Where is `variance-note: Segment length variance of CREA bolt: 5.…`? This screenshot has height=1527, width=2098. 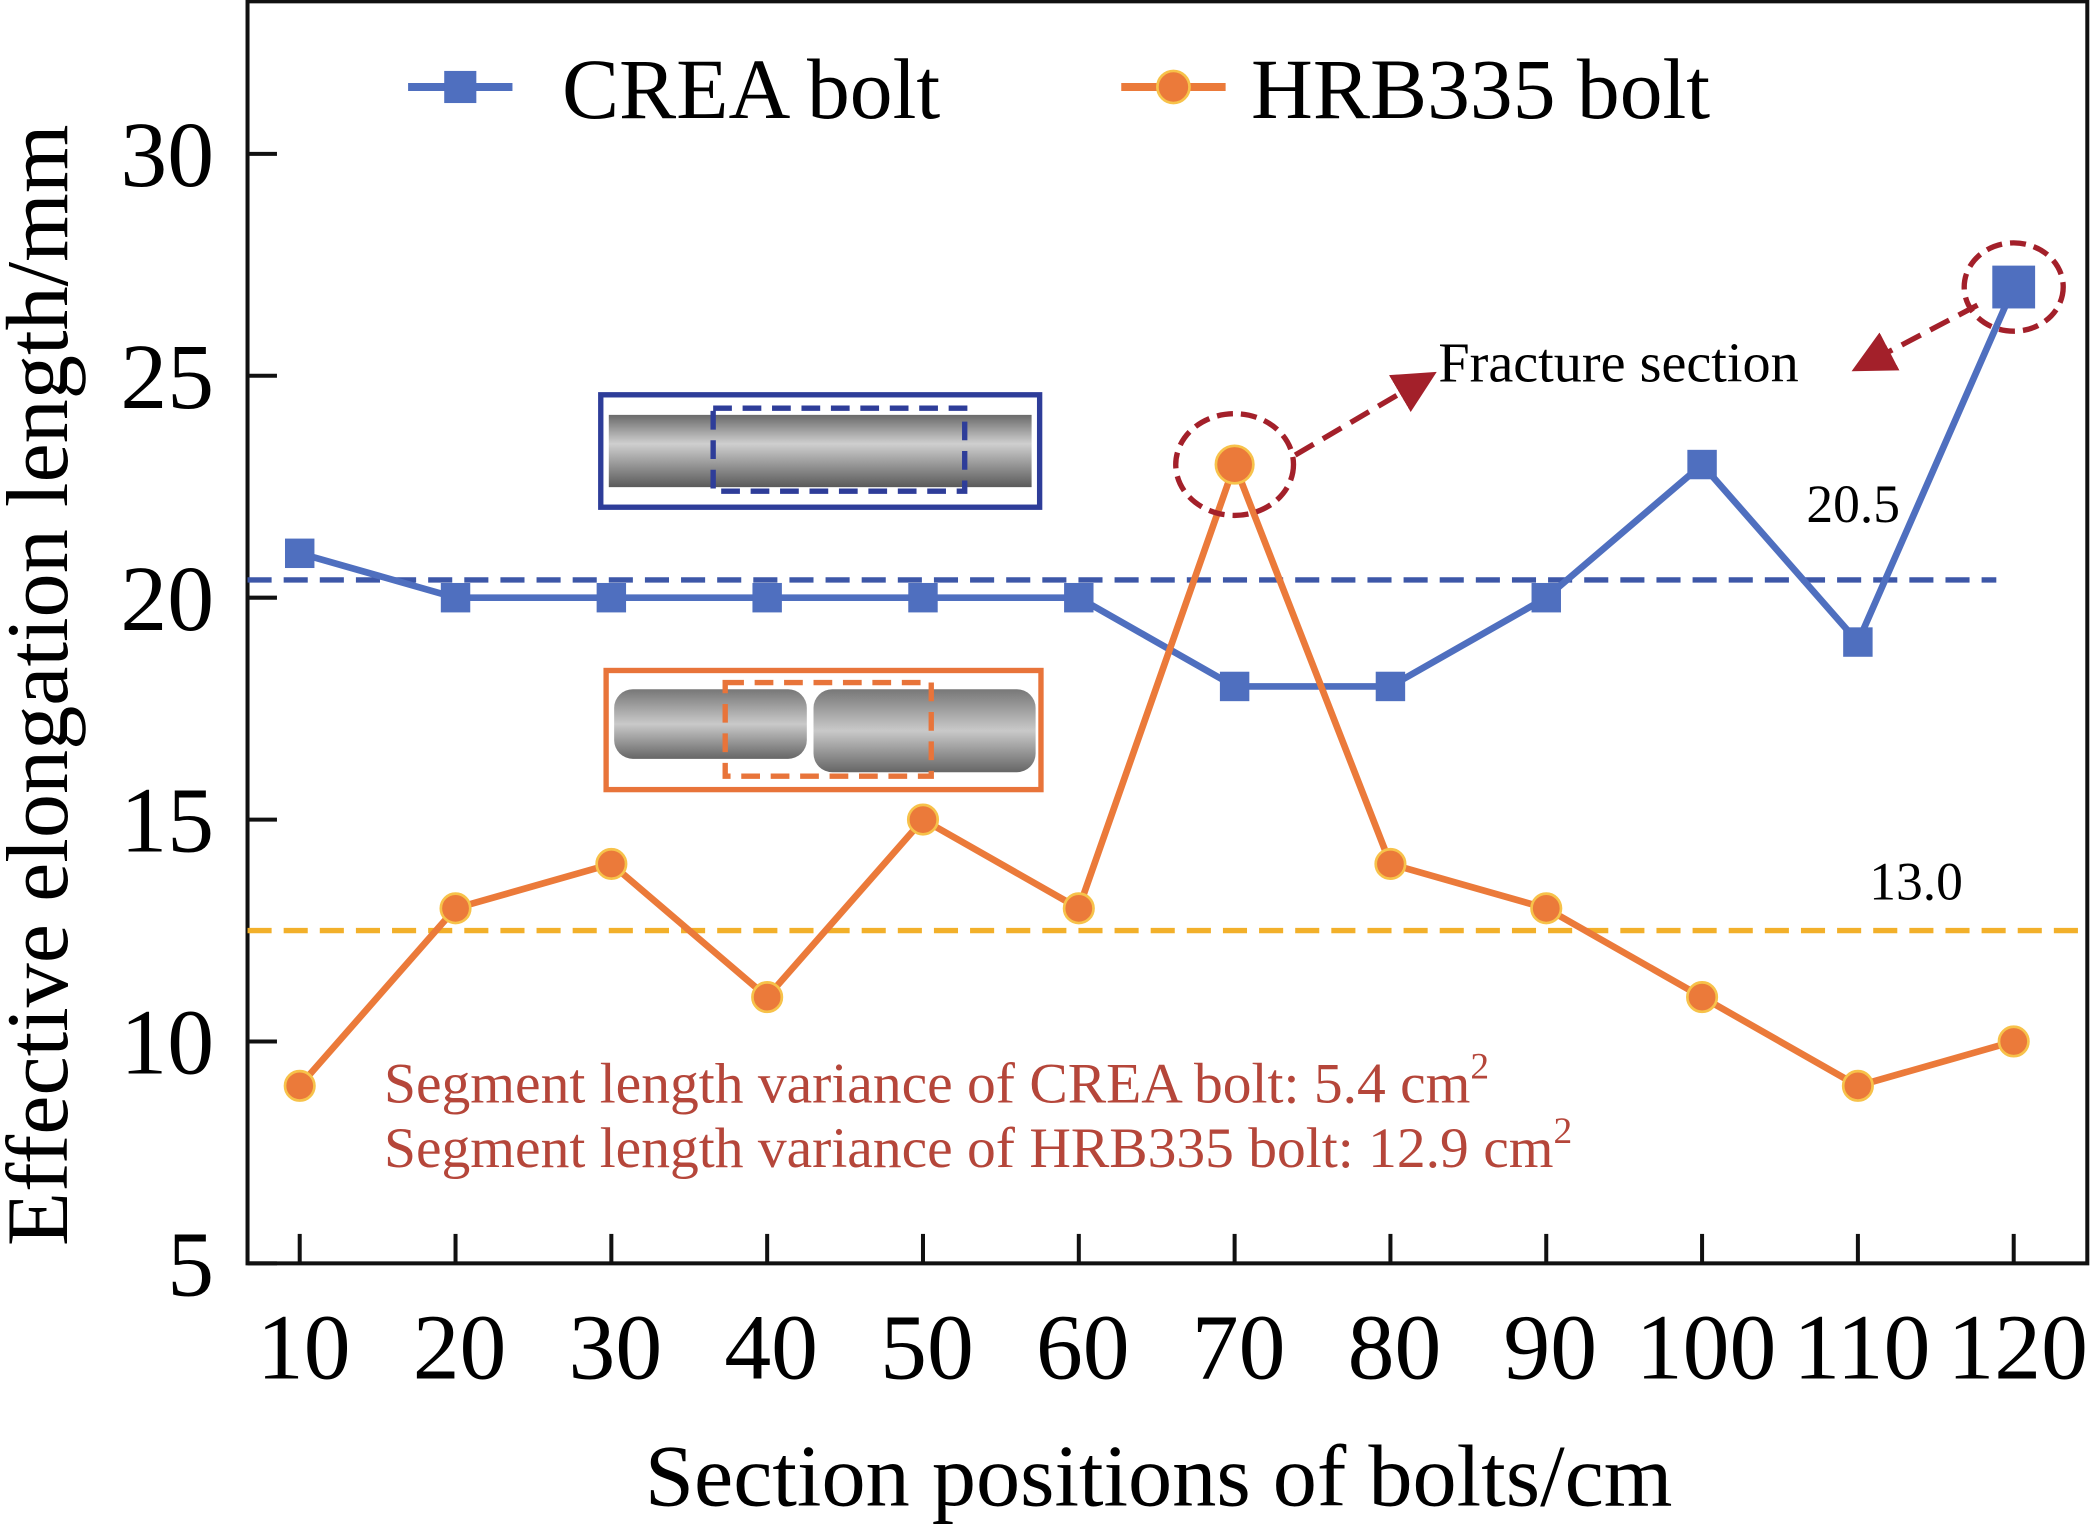 variance-note: Segment length variance of CREA bolt: 5.… is located at coordinates (936, 1081).